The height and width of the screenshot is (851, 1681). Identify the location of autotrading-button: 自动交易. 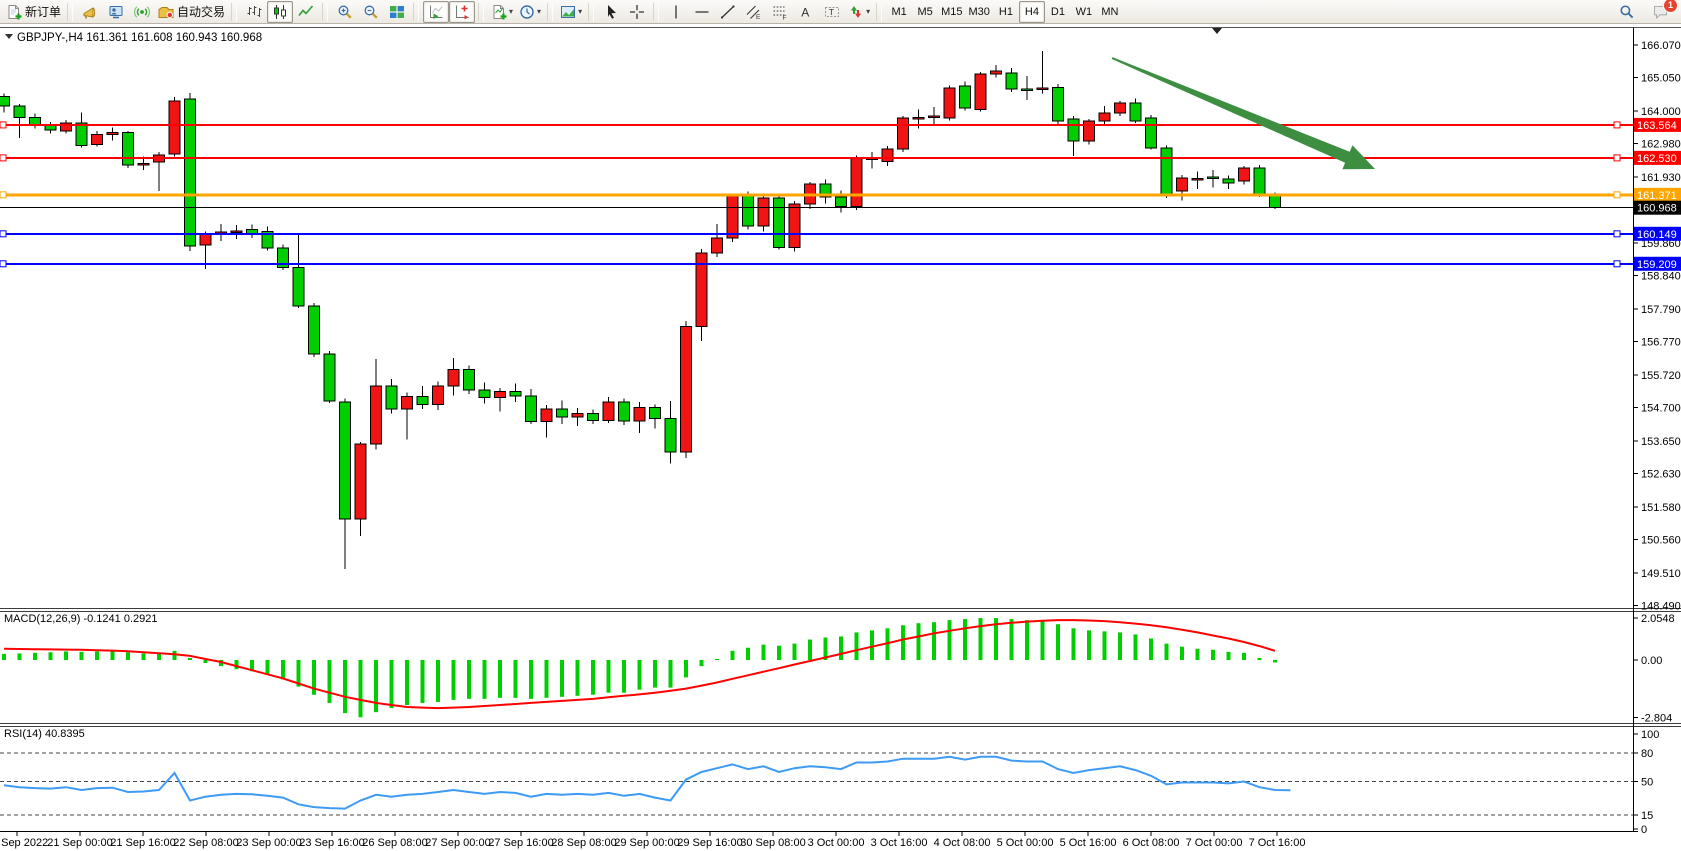
(191, 12).